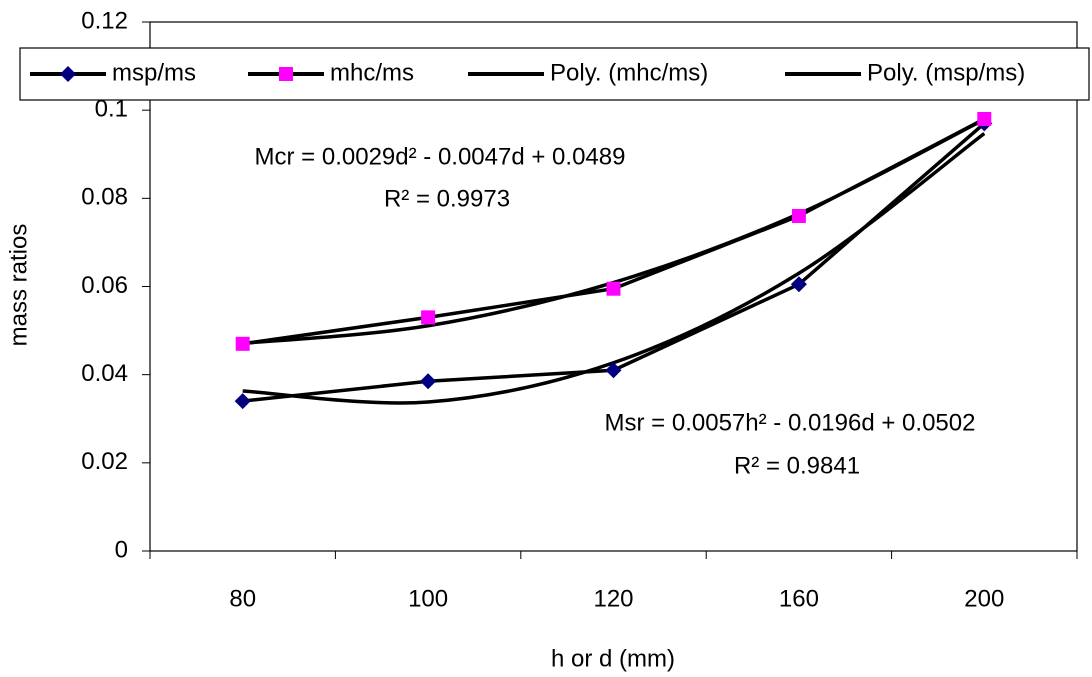 The height and width of the screenshot is (677, 1092). I want to click on legend: msp/ms mhc/ms Poly. (mhc/ms) Poly. (msp/ms), so click(554, 74).